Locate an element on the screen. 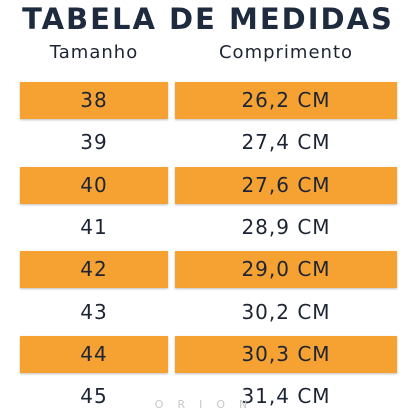 The image size is (416, 416). size-cell: 44 is located at coordinates (94, 354).